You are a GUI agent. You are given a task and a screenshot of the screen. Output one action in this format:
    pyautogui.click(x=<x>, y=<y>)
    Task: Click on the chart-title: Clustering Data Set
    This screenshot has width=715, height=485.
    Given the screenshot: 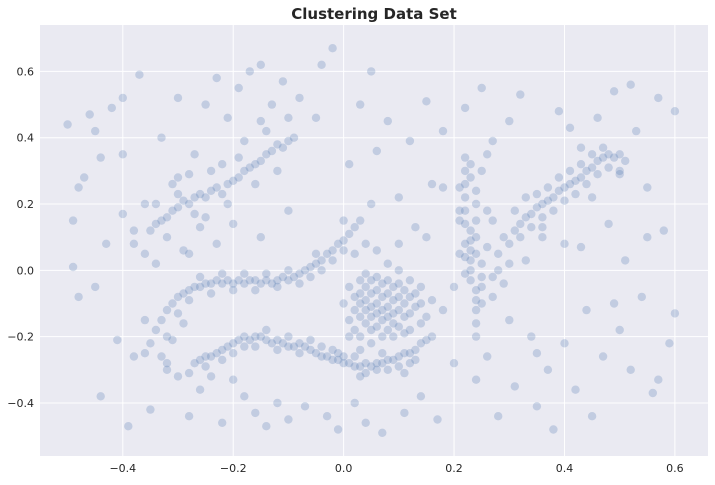 What is the action you would take?
    pyautogui.click(x=374, y=14)
    